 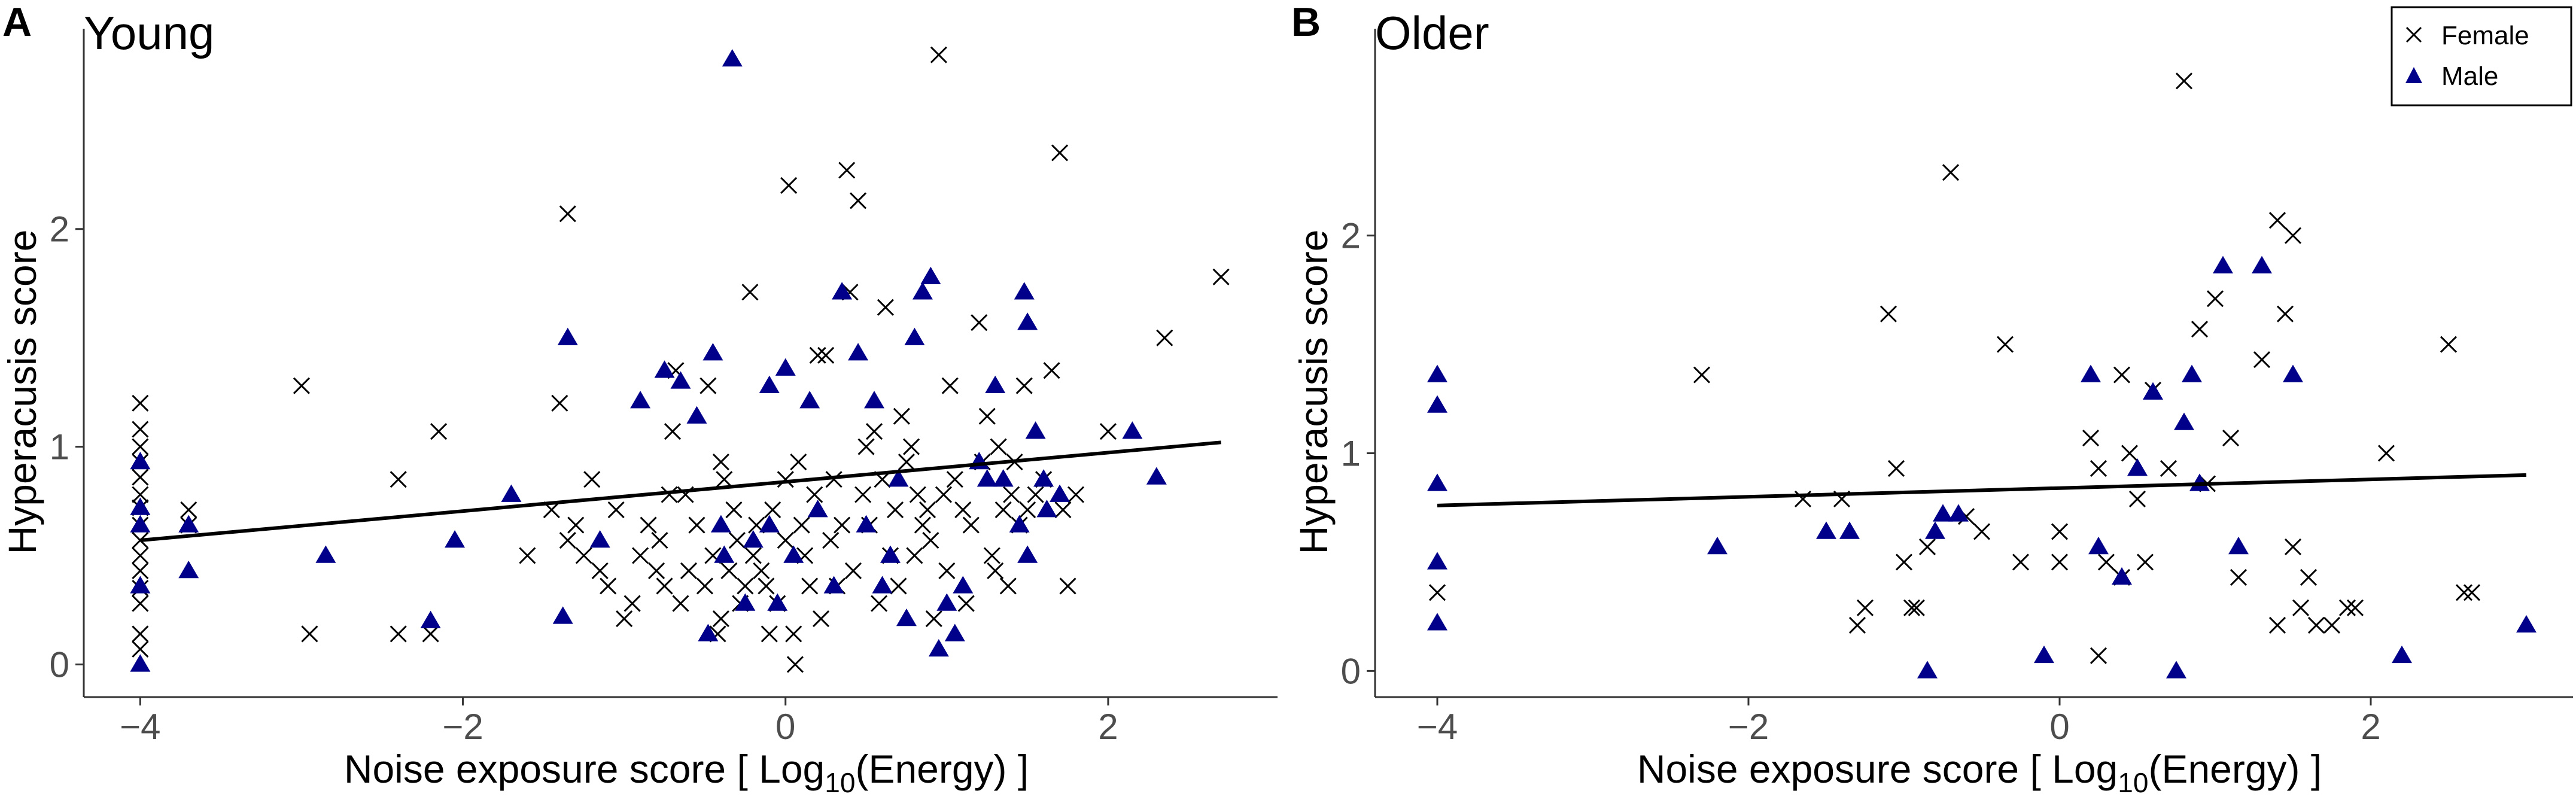 What do you see at coordinates (2481, 56) in the screenshot?
I see `legend: Female Male` at bounding box center [2481, 56].